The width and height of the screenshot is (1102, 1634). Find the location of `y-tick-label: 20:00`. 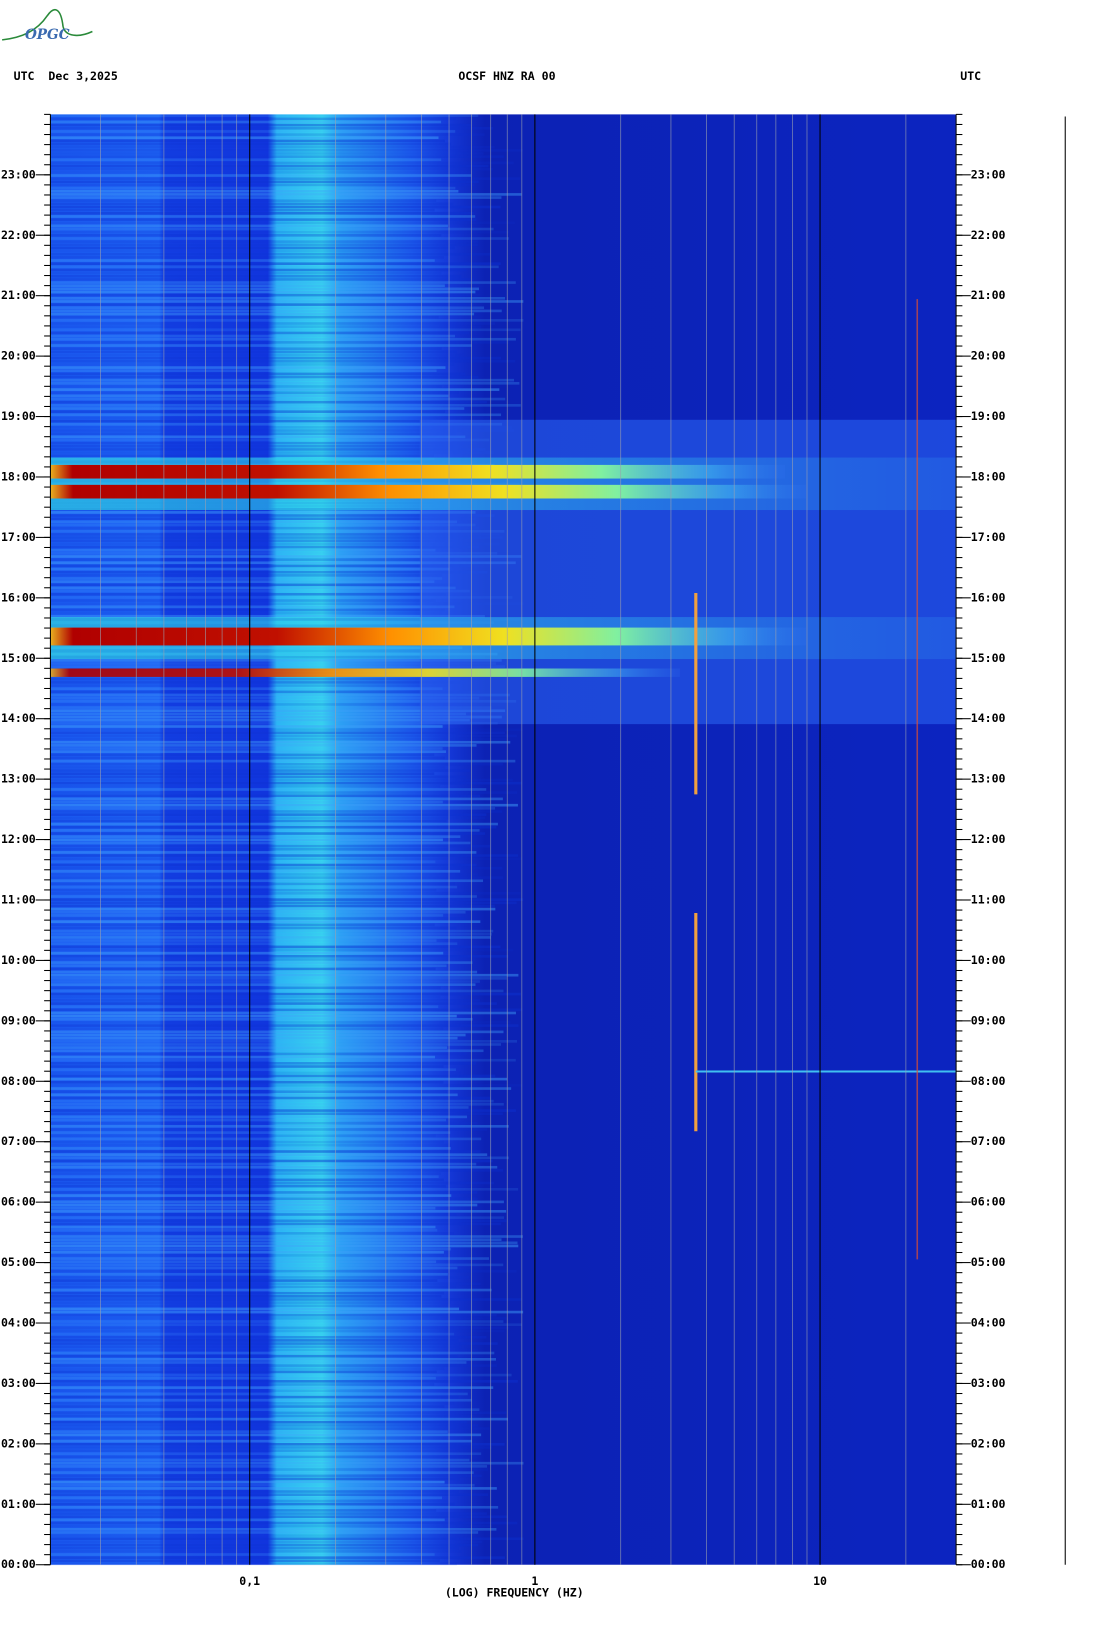

y-tick-label: 20:00 is located at coordinates (18, 356).